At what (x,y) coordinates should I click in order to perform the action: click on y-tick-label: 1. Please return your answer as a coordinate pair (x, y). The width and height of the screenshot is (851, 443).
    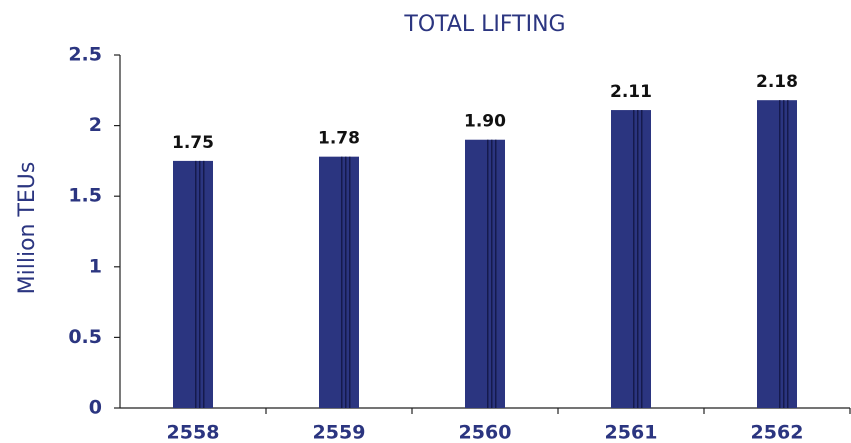
    Looking at the image, I should click on (95, 266).